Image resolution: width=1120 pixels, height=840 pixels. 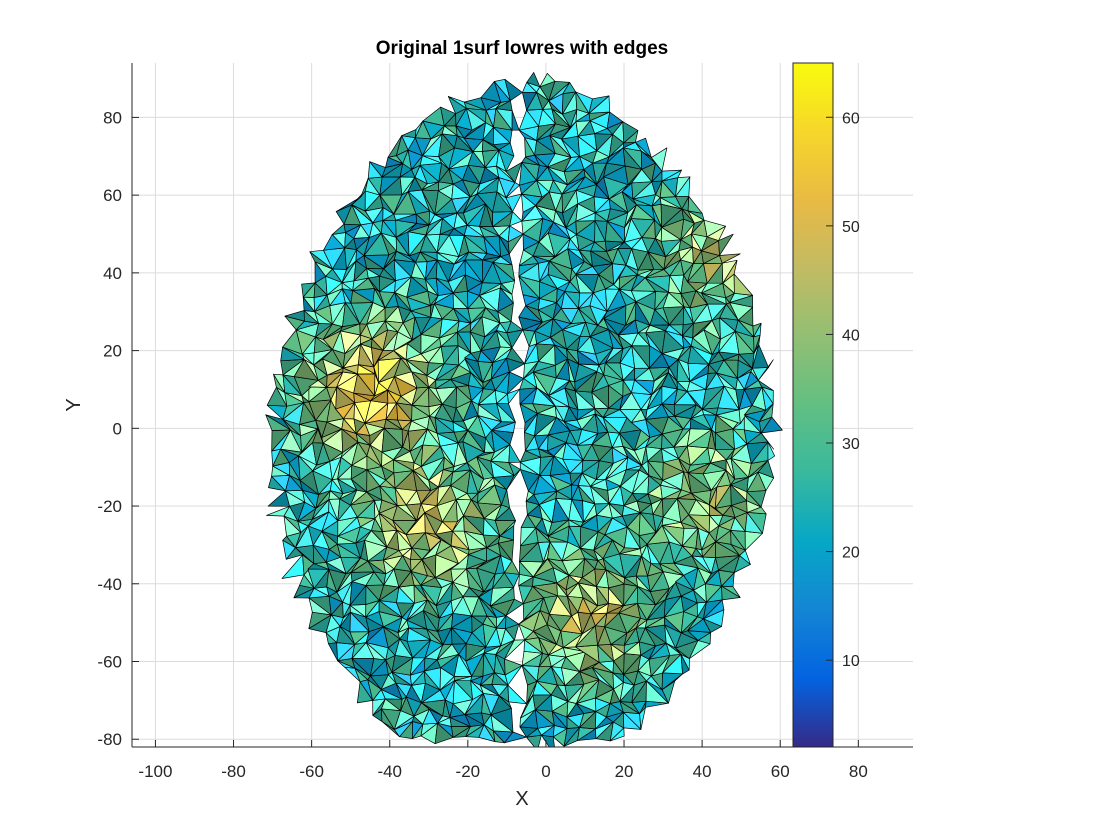 I want to click on x-tick-label: -80, so click(x=233, y=771).